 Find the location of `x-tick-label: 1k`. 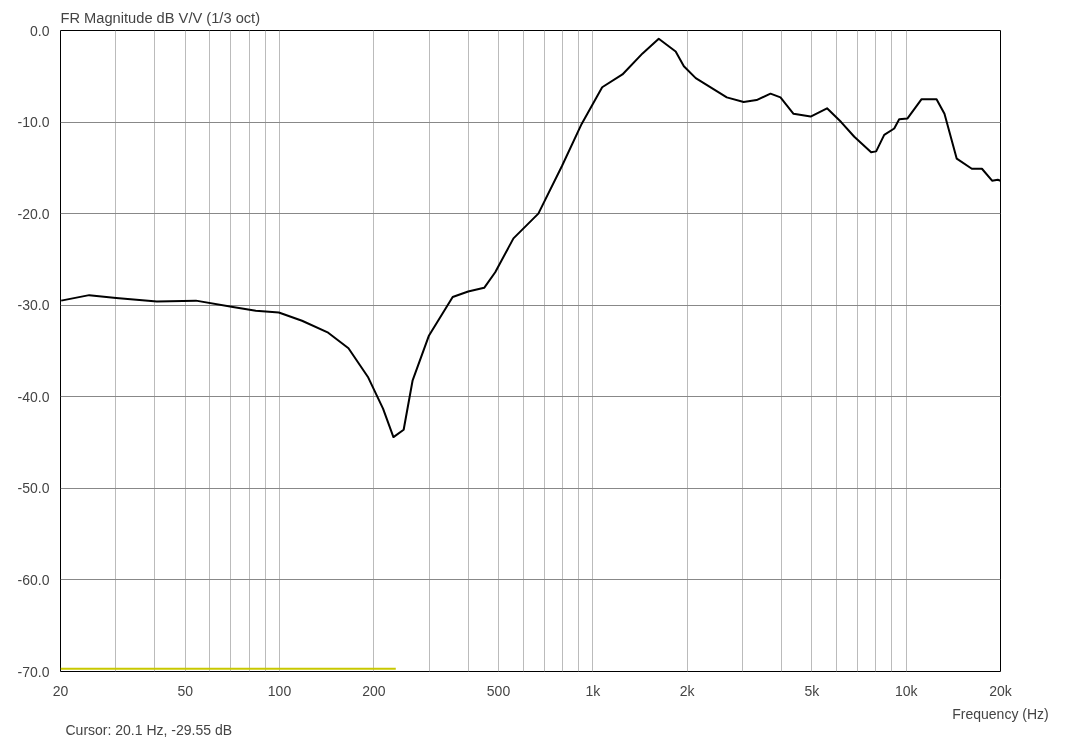

x-tick-label: 1k is located at coordinates (593, 690).